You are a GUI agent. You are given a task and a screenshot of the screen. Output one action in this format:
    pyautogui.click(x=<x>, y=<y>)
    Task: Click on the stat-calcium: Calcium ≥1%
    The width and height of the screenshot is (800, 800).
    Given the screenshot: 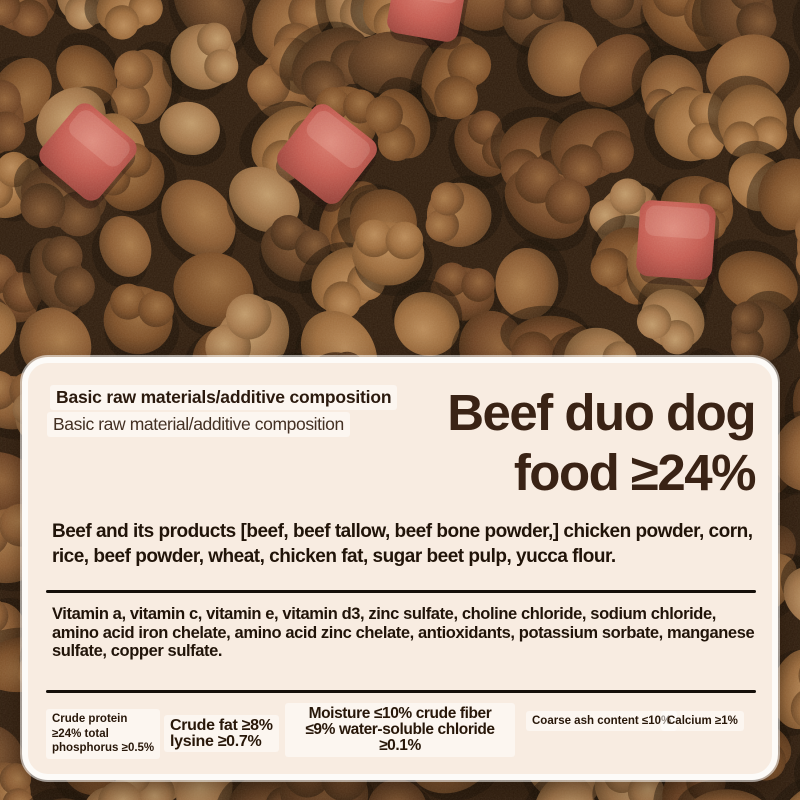 What is the action you would take?
    pyautogui.click(x=702, y=721)
    